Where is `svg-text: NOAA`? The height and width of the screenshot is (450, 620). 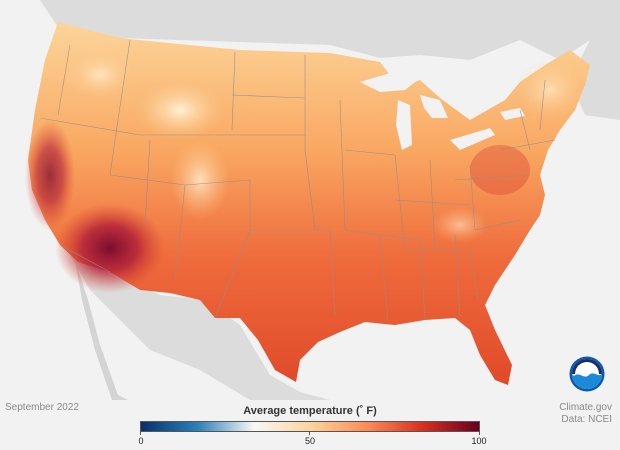
svg-text: NOAA is located at coordinates (586, 368).